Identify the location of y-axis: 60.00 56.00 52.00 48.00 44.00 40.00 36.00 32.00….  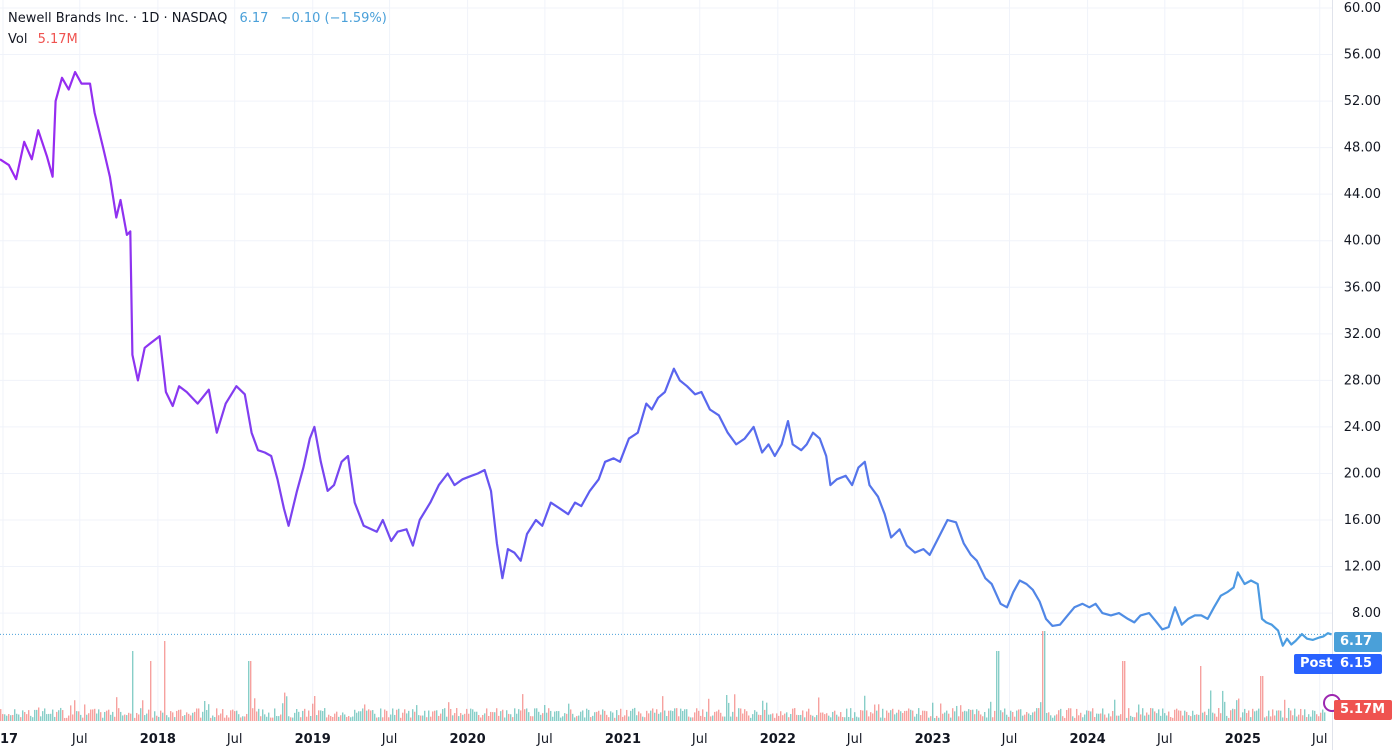
(1362, 311).